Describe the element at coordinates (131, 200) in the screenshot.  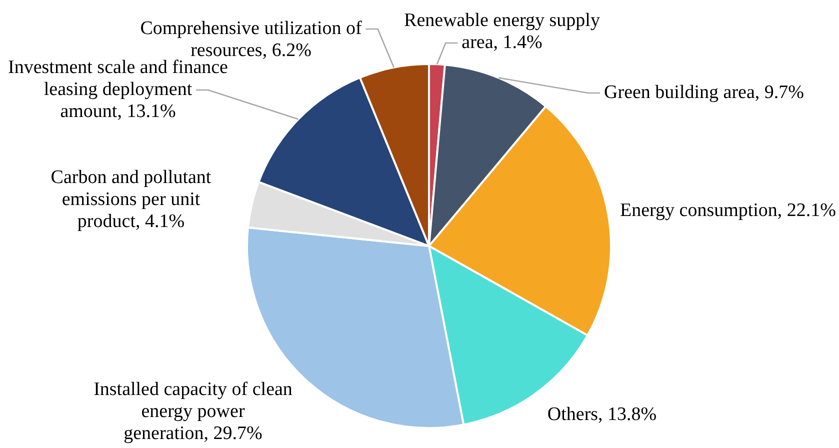
I see `slice-label: Carbon and pollutant emissions per unit product, 4.1%` at that location.